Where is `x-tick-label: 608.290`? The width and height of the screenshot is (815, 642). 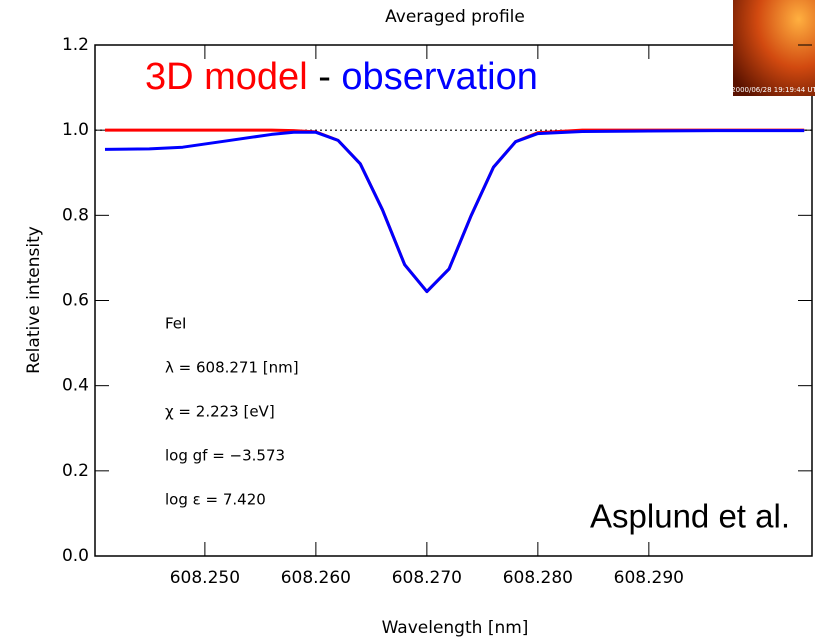 x-tick-label: 608.290 is located at coordinates (649, 578).